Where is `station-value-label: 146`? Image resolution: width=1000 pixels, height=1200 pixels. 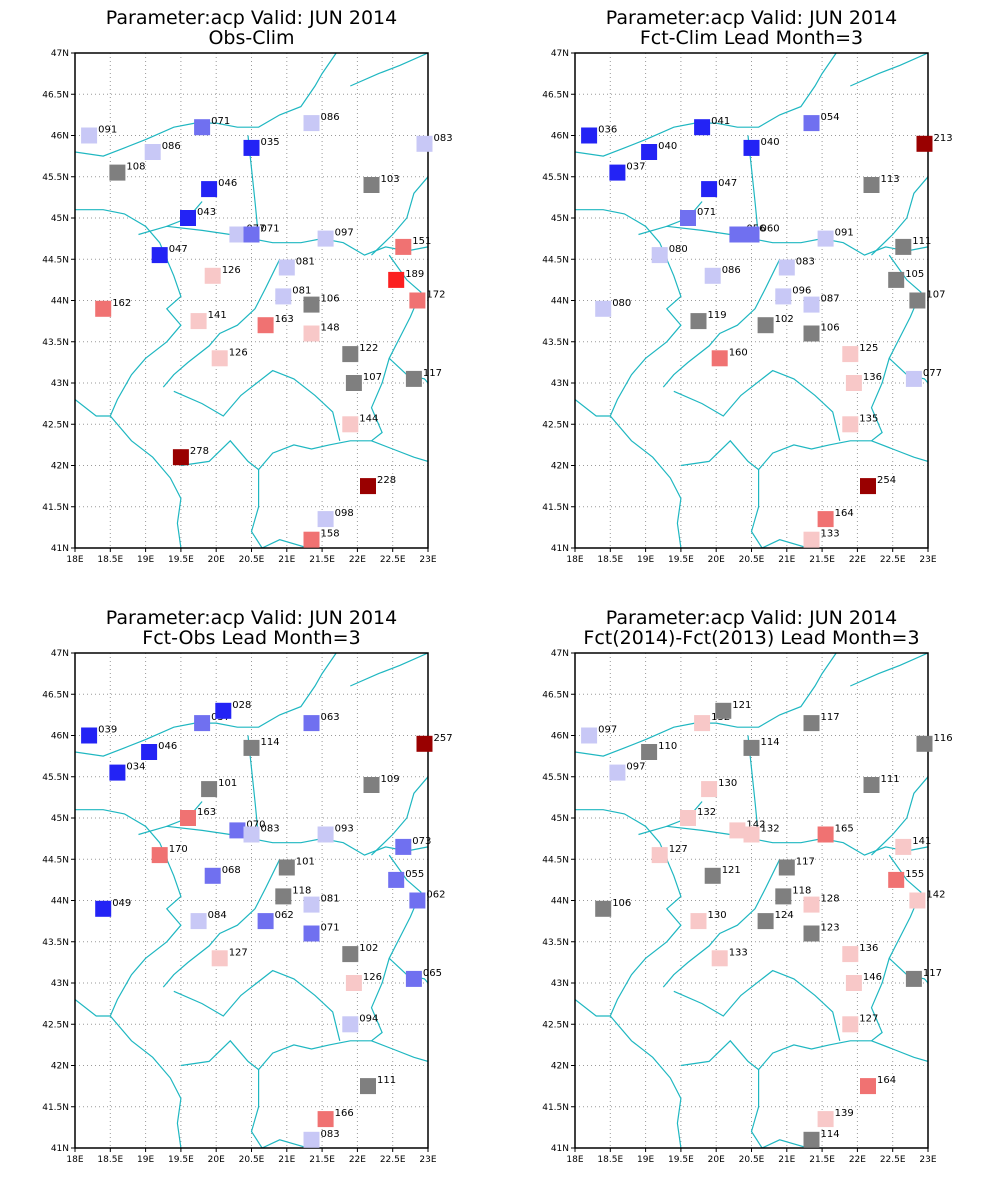 station-value-label: 146 is located at coordinates (872, 977).